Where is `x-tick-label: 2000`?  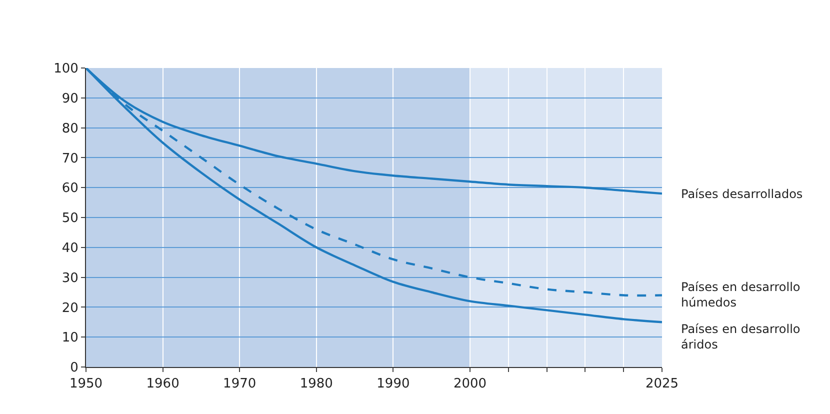 x-tick-label: 2000 is located at coordinates (470, 384).